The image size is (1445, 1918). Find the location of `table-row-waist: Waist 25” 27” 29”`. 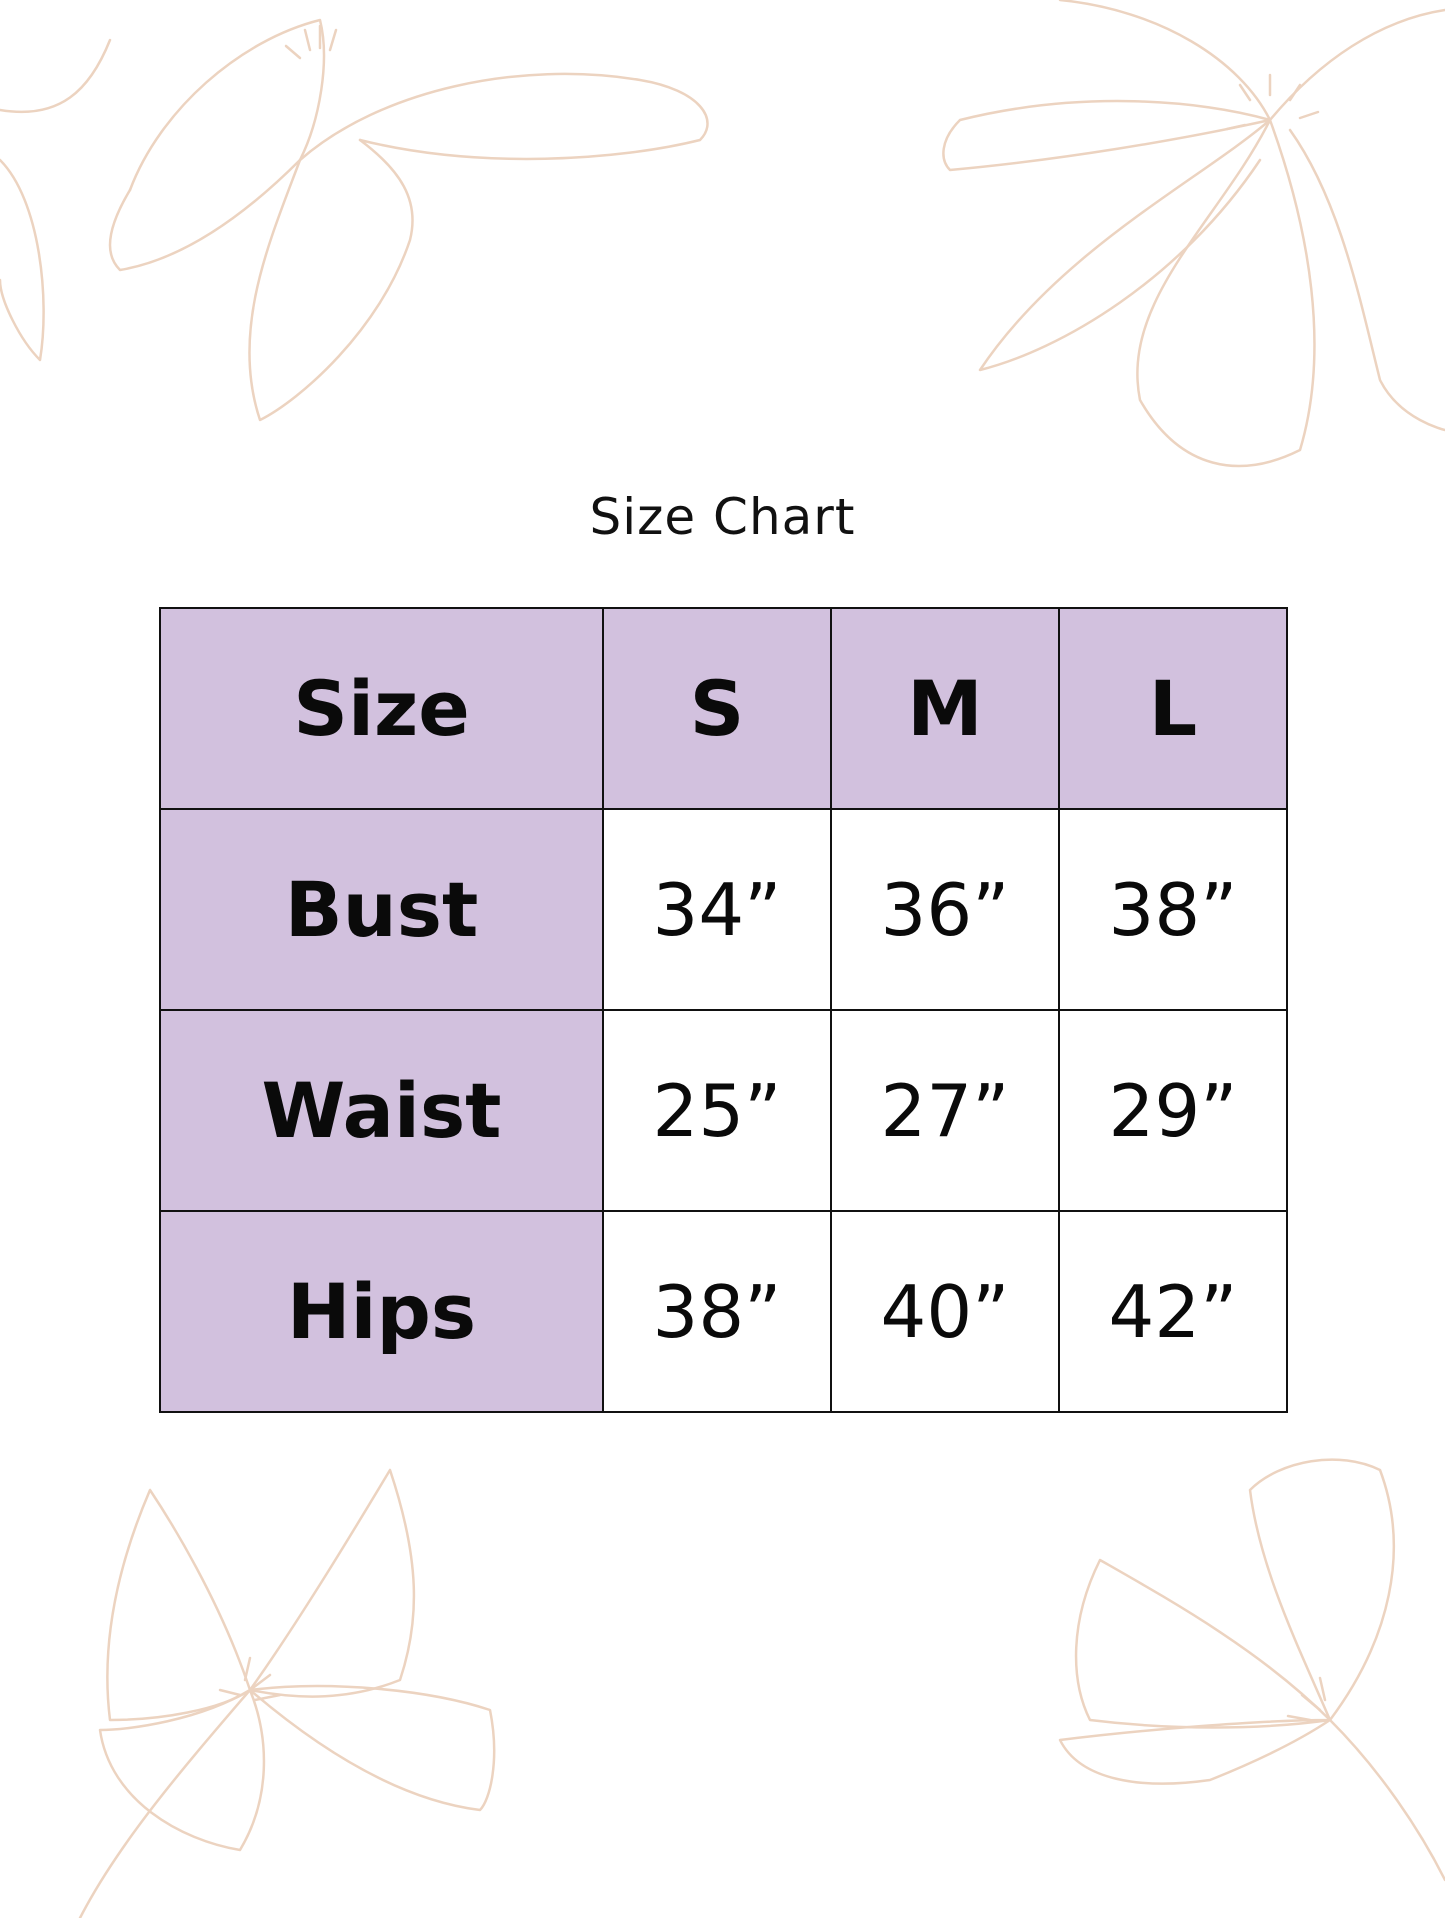

table-row-waist: Waist 25” 27” 29” is located at coordinates (723, 1110).